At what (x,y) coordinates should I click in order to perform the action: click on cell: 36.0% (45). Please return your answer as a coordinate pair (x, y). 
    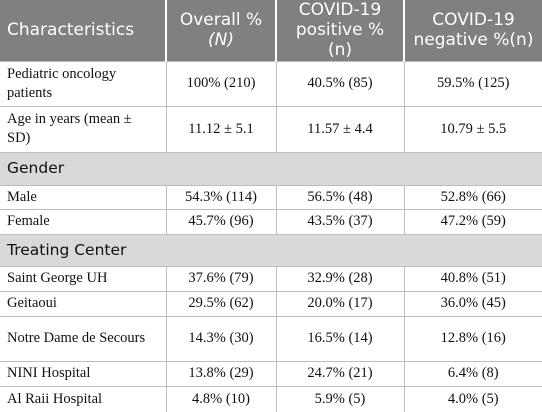
    Looking at the image, I should click on (472, 303).